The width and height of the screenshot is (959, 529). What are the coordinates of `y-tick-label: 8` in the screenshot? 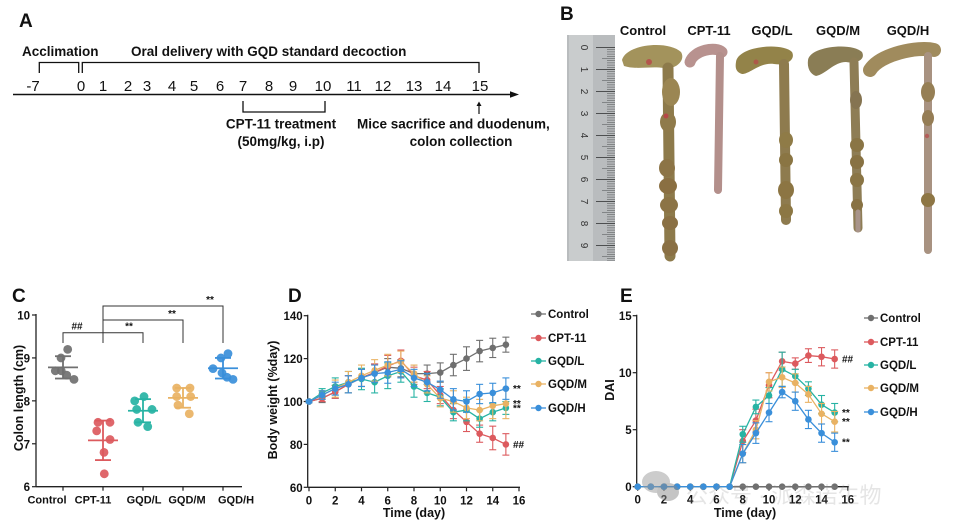 It's located at (27, 402).